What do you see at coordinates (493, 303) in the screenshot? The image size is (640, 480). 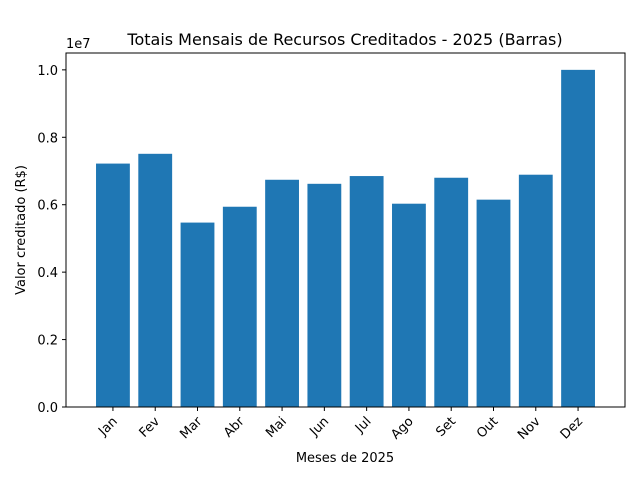 I see `bar-out` at bounding box center [493, 303].